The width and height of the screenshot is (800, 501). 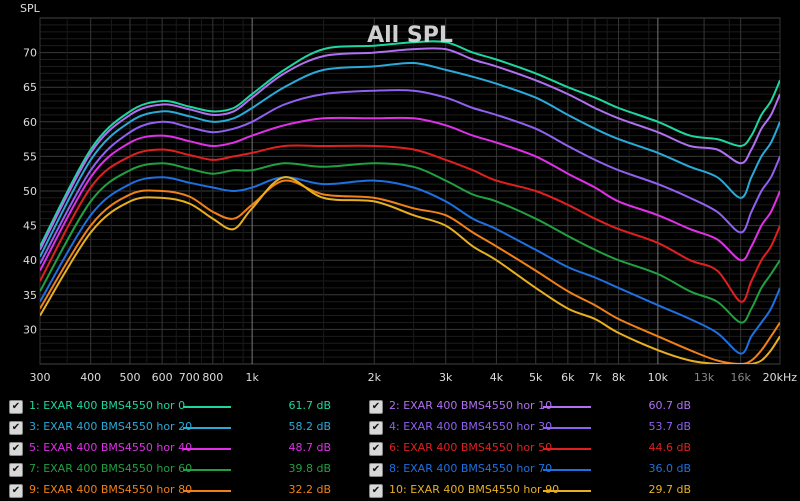 I want to click on legend-level: 58.2 dB, so click(x=309, y=426).